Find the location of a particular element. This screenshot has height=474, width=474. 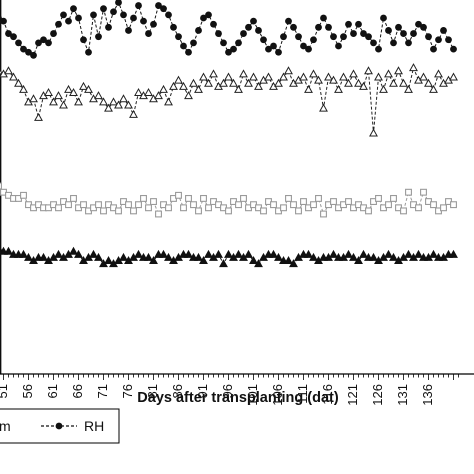

x-axis-title: Days after transplanting (dat) is located at coordinates (238, 398).